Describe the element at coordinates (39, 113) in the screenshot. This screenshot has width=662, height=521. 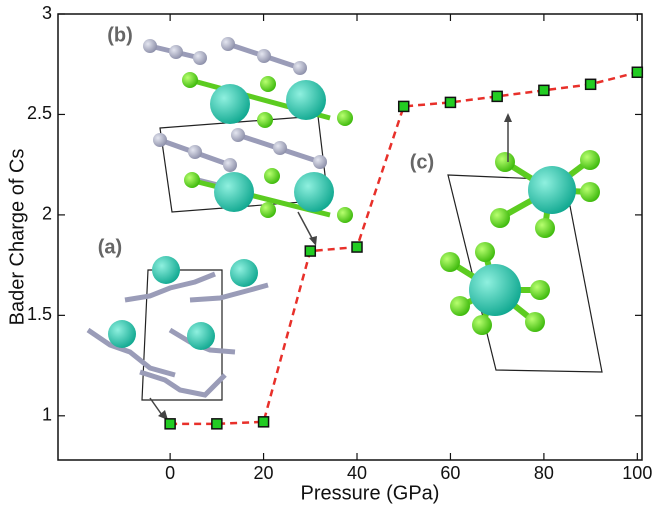
I see `y-tick-label: 2.5` at that location.